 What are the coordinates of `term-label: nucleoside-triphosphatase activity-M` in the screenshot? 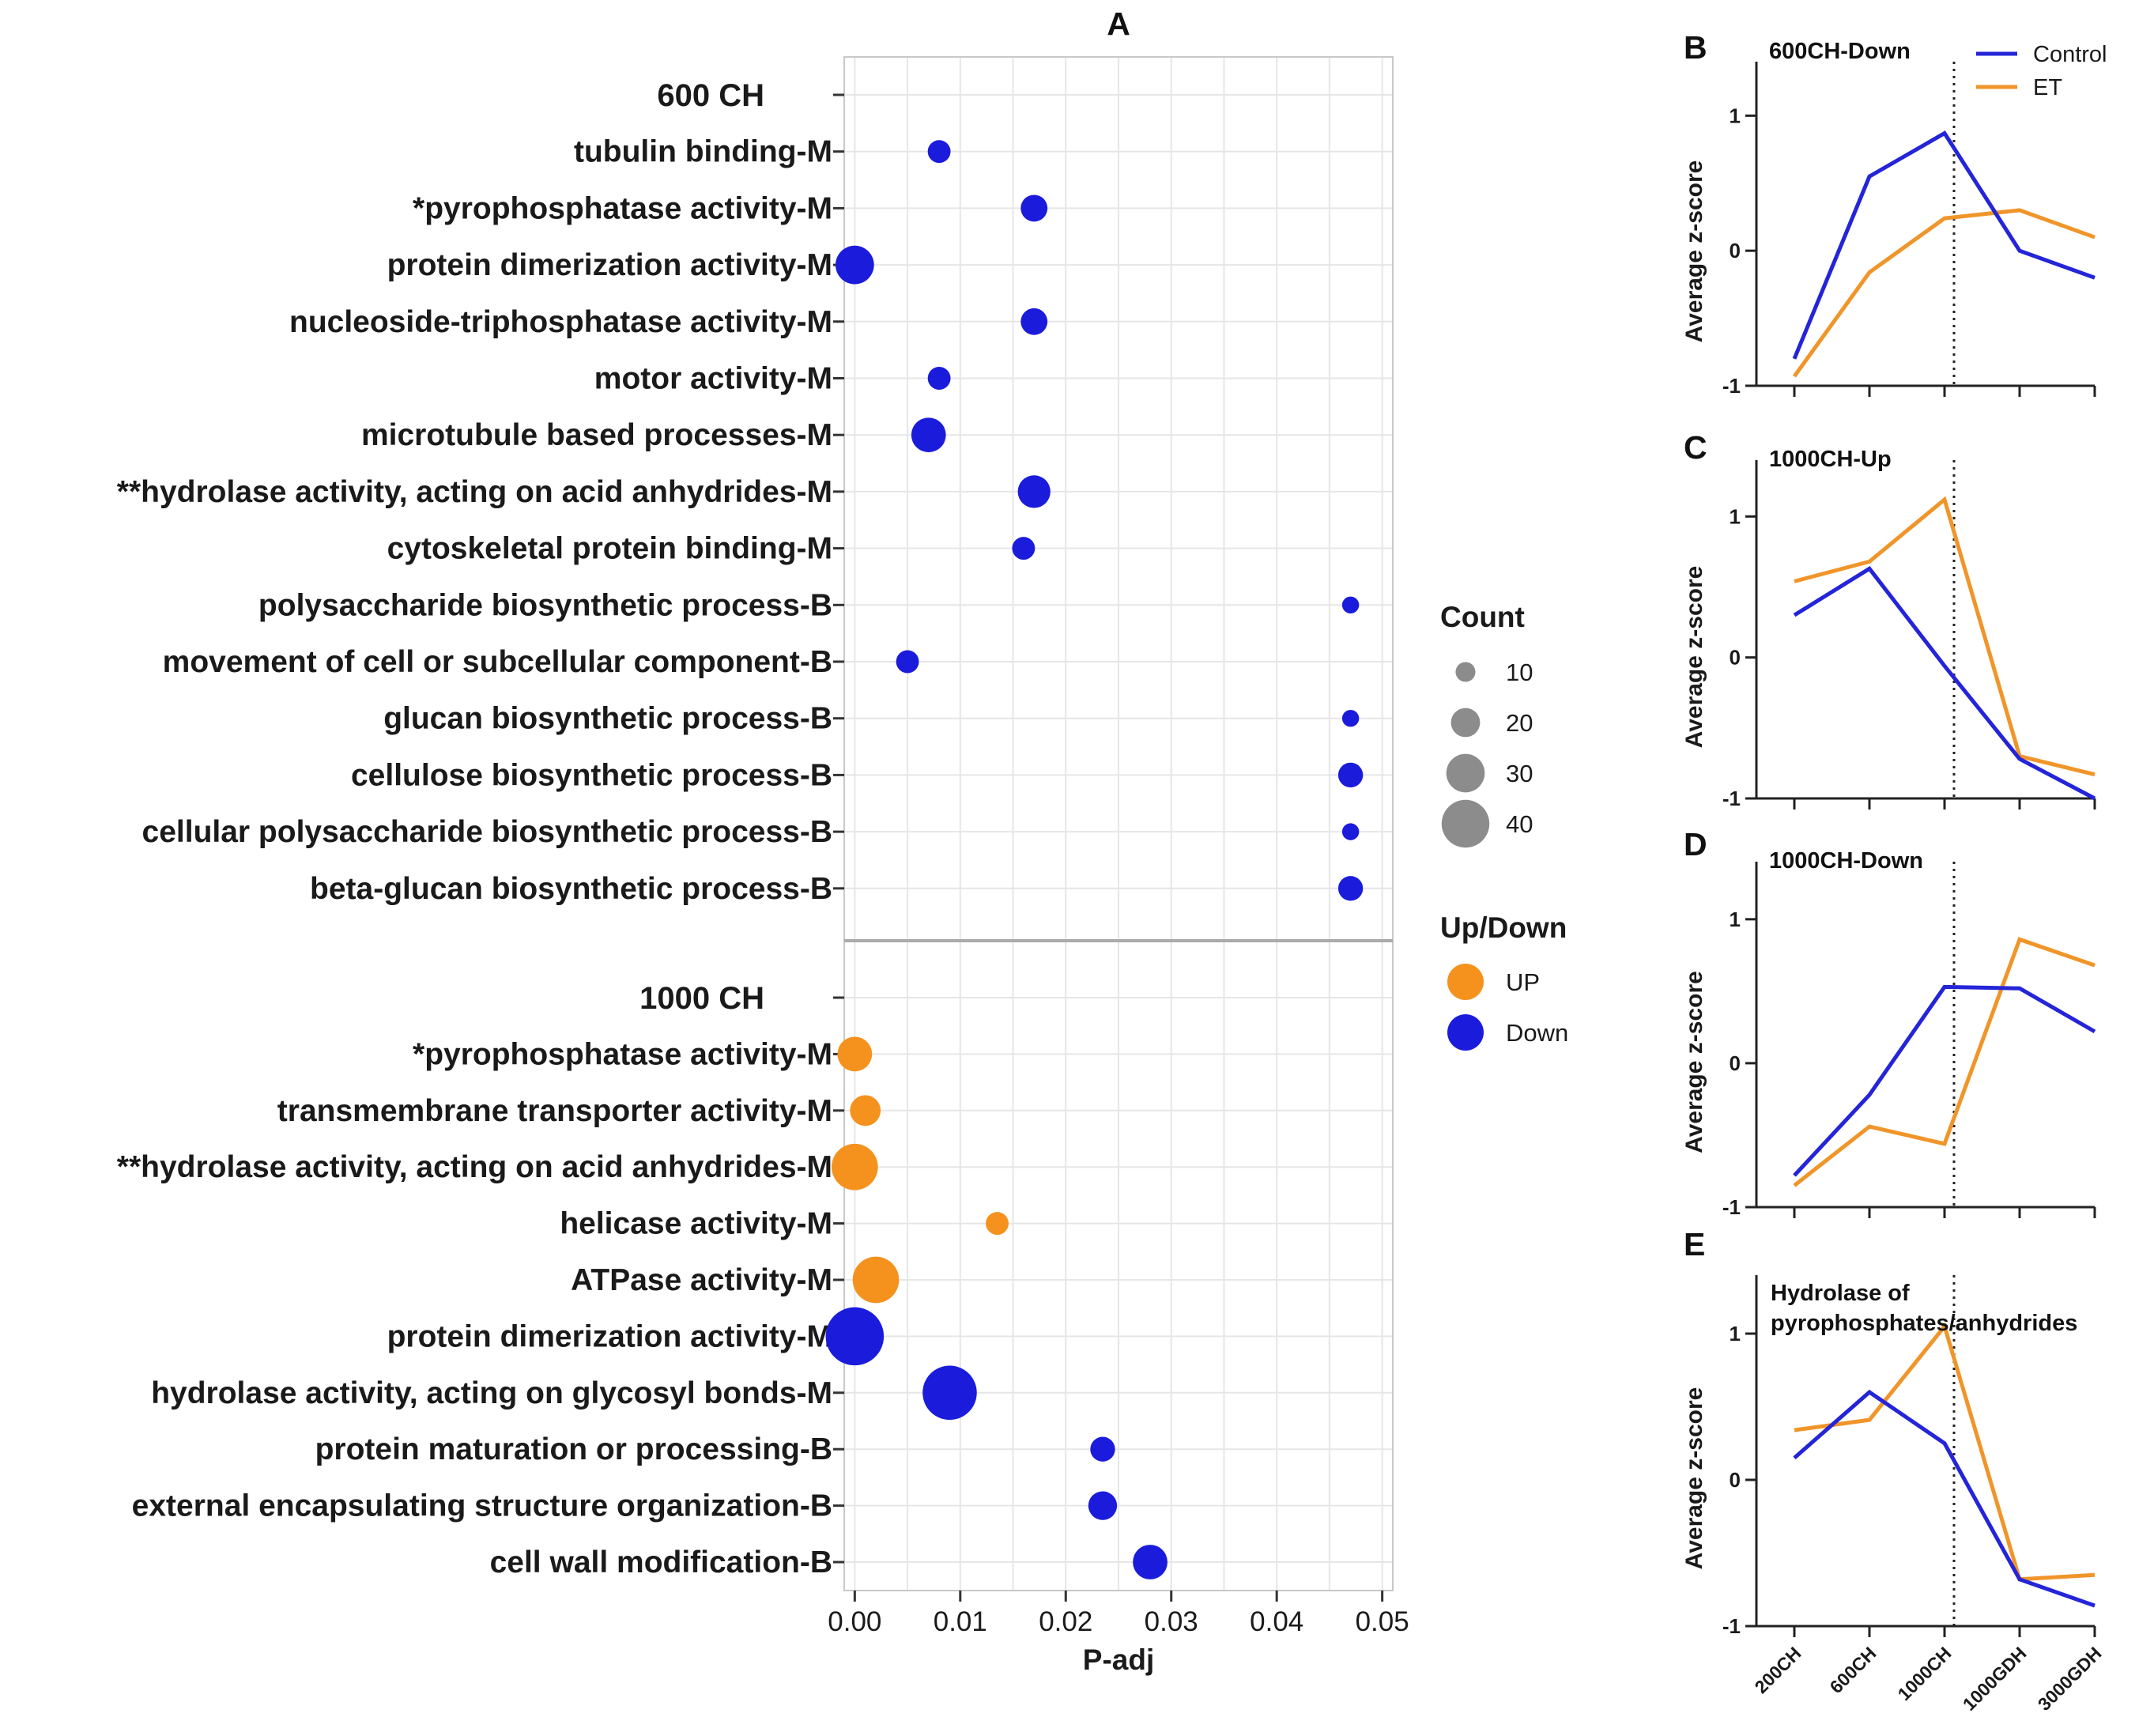 It's located at (561, 322).